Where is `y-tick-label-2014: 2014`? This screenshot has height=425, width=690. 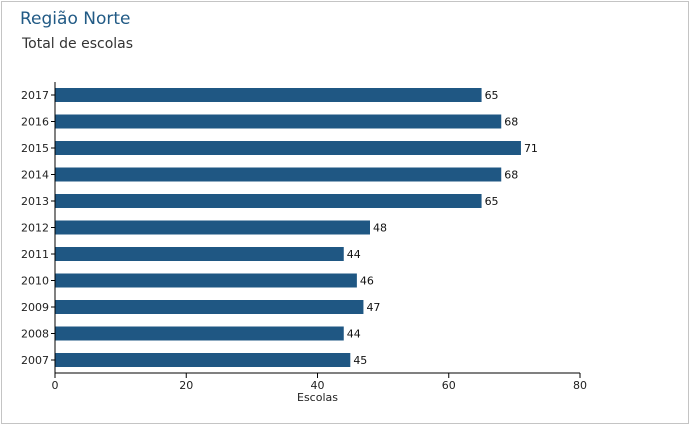
y-tick-label-2014: 2014 is located at coordinates (35, 175).